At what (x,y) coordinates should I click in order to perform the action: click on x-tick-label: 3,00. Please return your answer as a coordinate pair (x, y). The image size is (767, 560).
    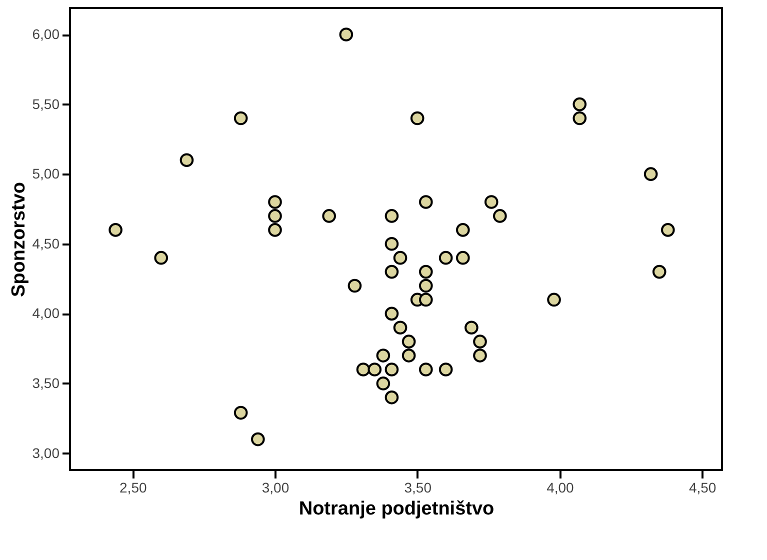
    Looking at the image, I should click on (276, 488).